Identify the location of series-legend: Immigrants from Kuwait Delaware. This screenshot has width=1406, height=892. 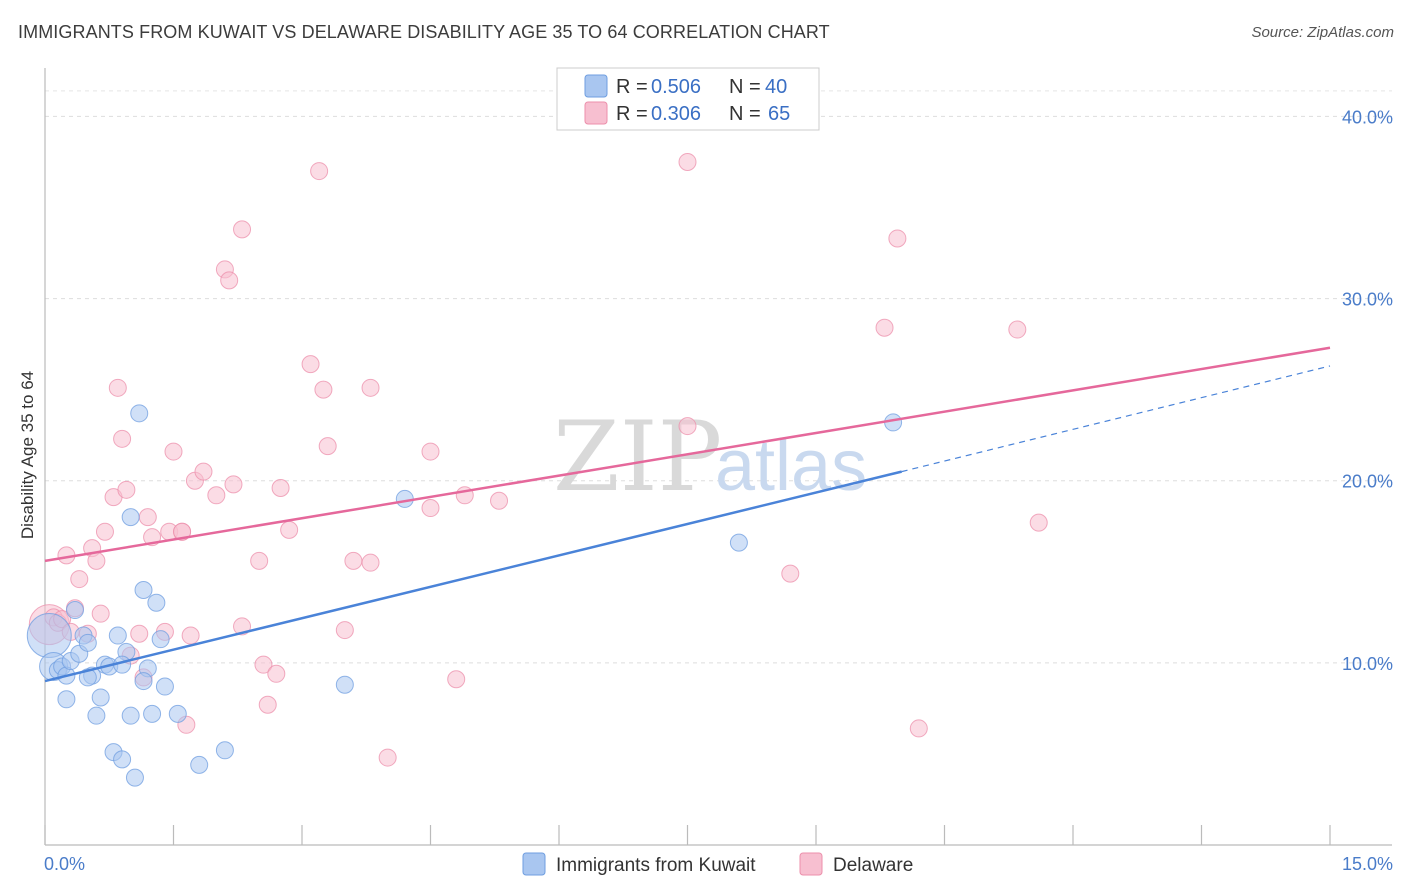
(717, 864).